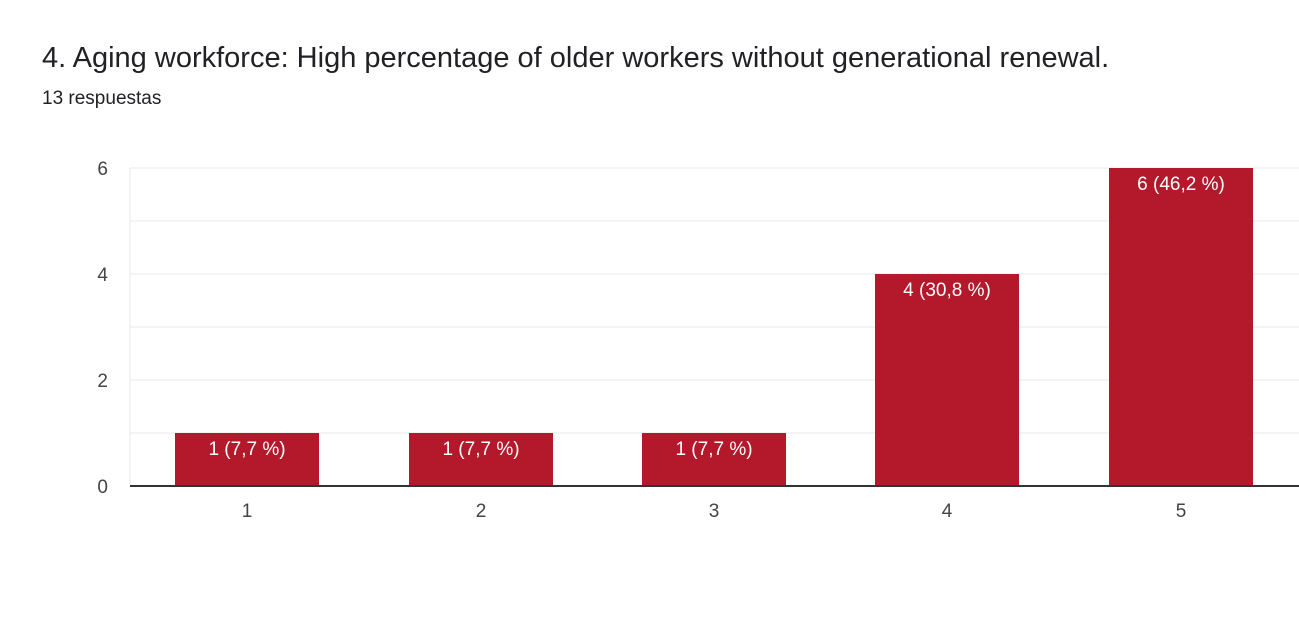 The height and width of the screenshot is (618, 1299). What do you see at coordinates (714, 511) in the screenshot?
I see `x-tick-label: 3` at bounding box center [714, 511].